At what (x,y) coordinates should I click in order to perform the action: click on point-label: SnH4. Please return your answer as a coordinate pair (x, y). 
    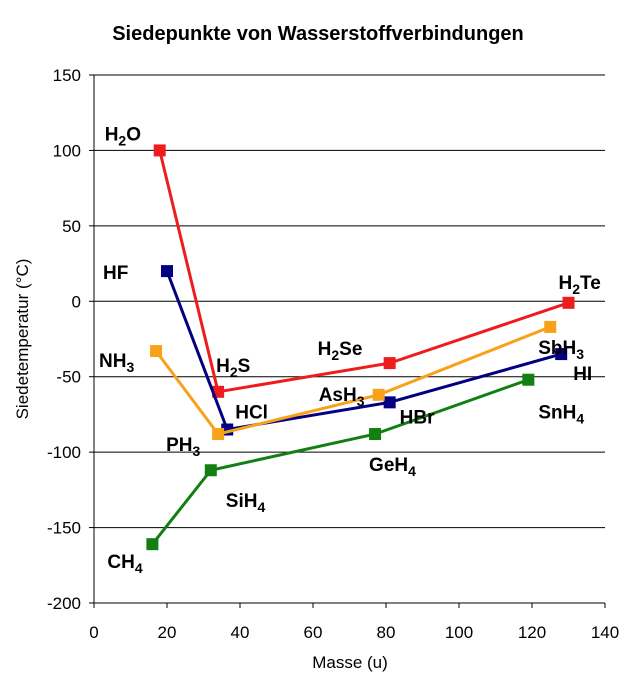
    Looking at the image, I should click on (561, 415).